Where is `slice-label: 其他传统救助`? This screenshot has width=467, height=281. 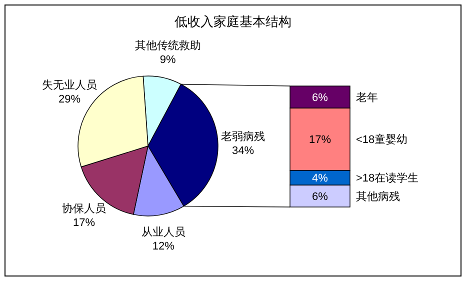 slice-label: 其他传统救助 is located at coordinates (167, 45).